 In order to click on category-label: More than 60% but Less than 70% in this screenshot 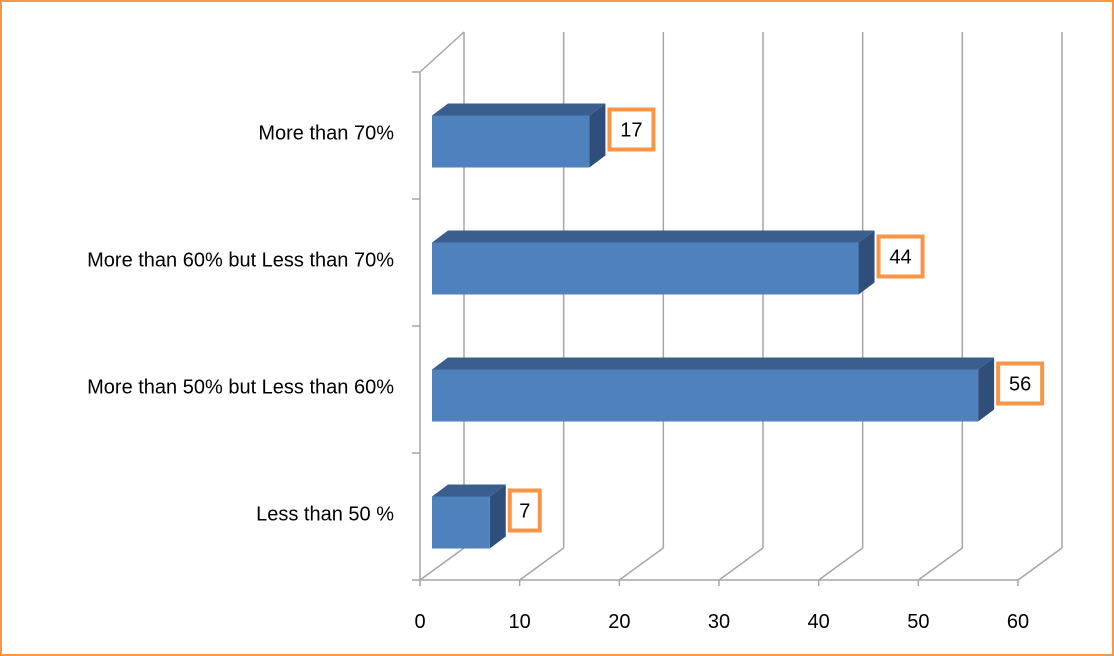, I will do `click(240, 261)`.